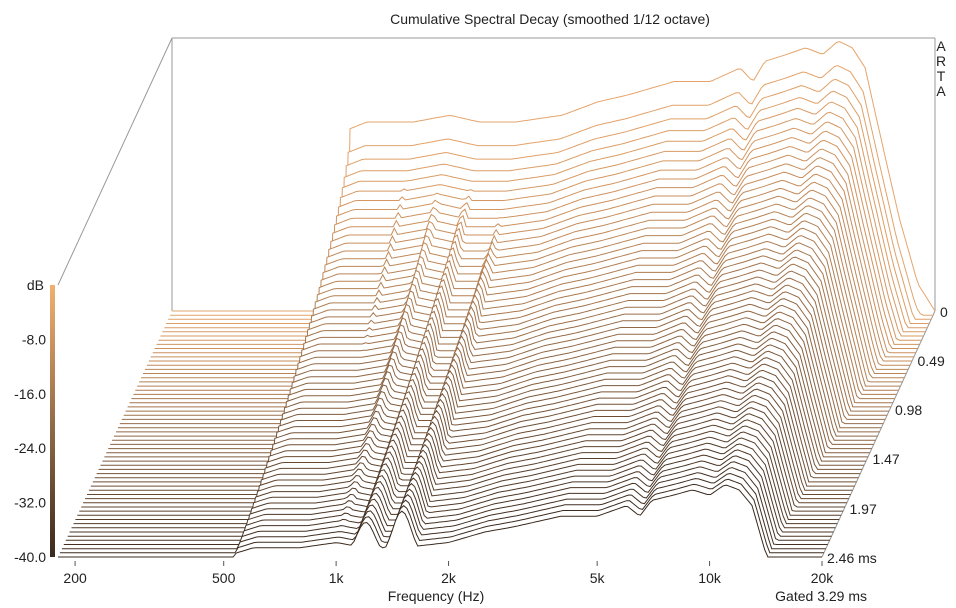  What do you see at coordinates (436, 596) in the screenshot?
I see `x-axis-label: Frequency (Hz)` at bounding box center [436, 596].